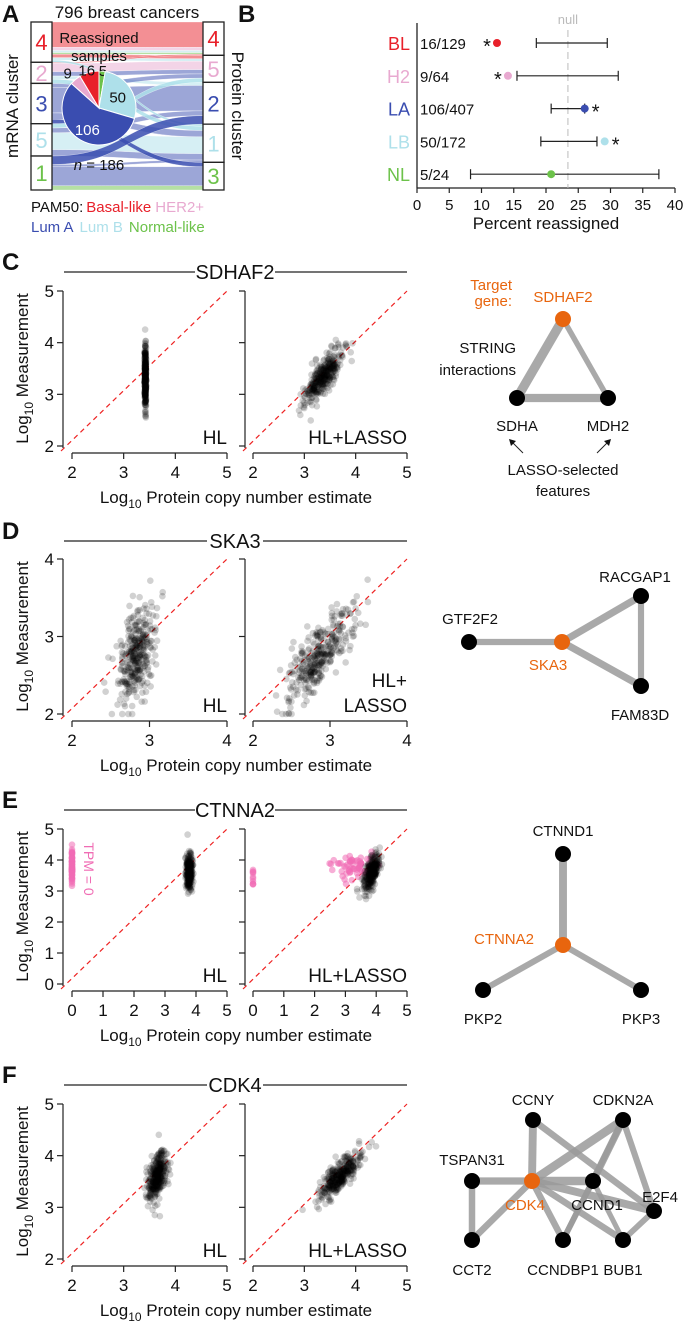 This screenshot has width=685, height=1329. I want to click on log-base: 10, so click(29, 677).